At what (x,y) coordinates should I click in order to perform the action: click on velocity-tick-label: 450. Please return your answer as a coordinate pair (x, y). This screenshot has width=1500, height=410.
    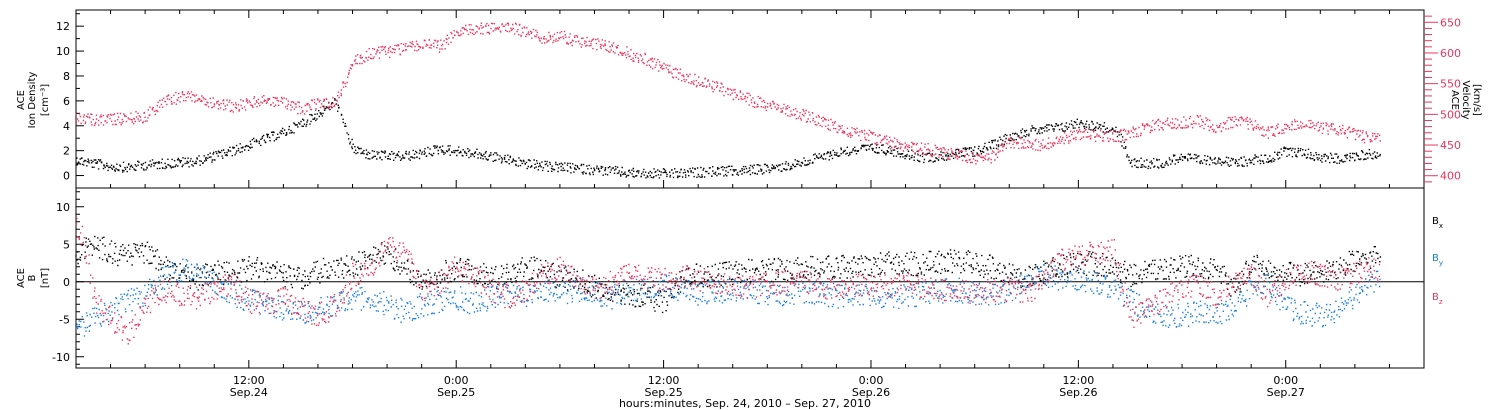
    Looking at the image, I should click on (1450, 145).